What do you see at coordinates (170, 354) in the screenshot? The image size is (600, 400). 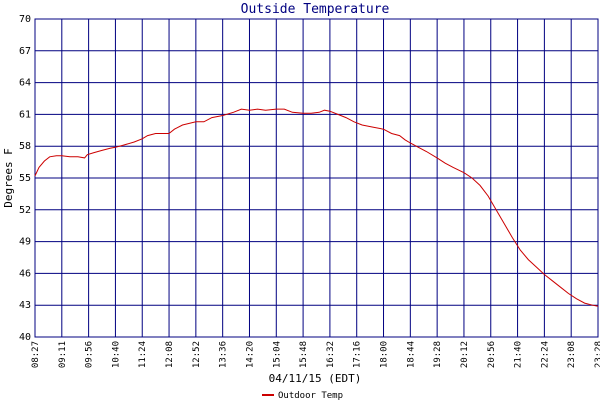 I see `x-tick-label: 12:08` at bounding box center [170, 354].